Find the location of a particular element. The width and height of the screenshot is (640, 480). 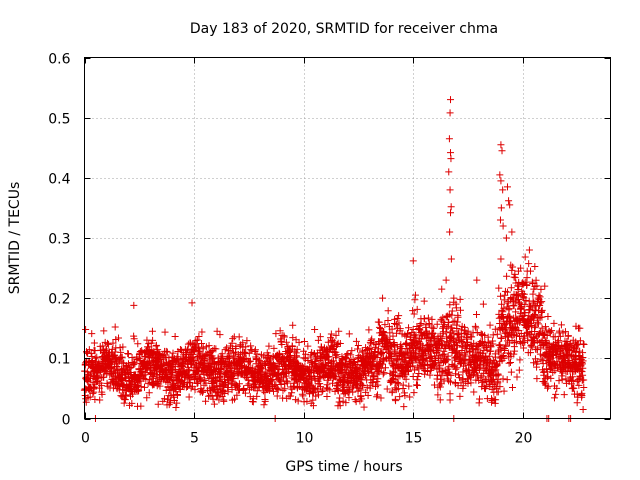

y-tick-label: 0.3 is located at coordinates (59, 240).